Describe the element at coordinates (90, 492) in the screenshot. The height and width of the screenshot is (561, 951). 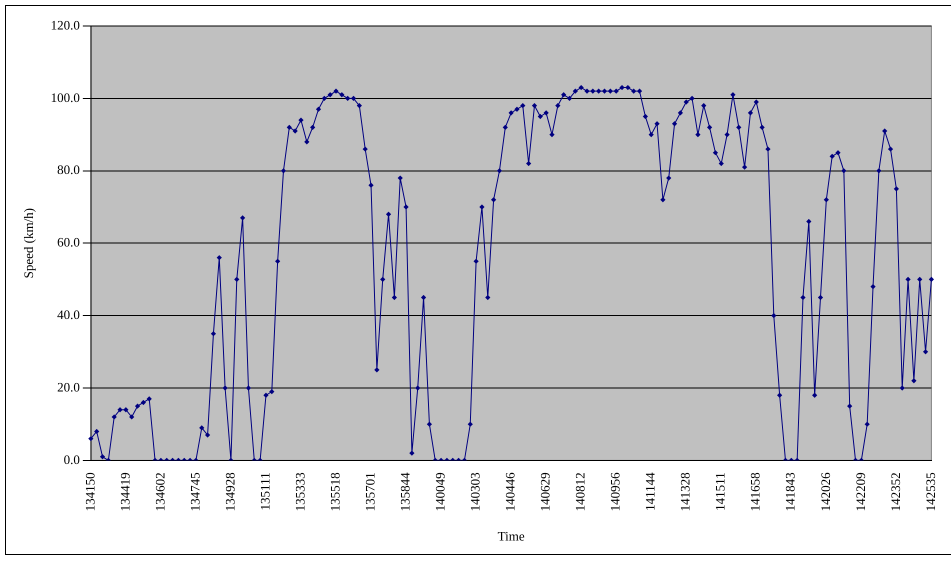
I see `x-tick-label: 134150` at that location.